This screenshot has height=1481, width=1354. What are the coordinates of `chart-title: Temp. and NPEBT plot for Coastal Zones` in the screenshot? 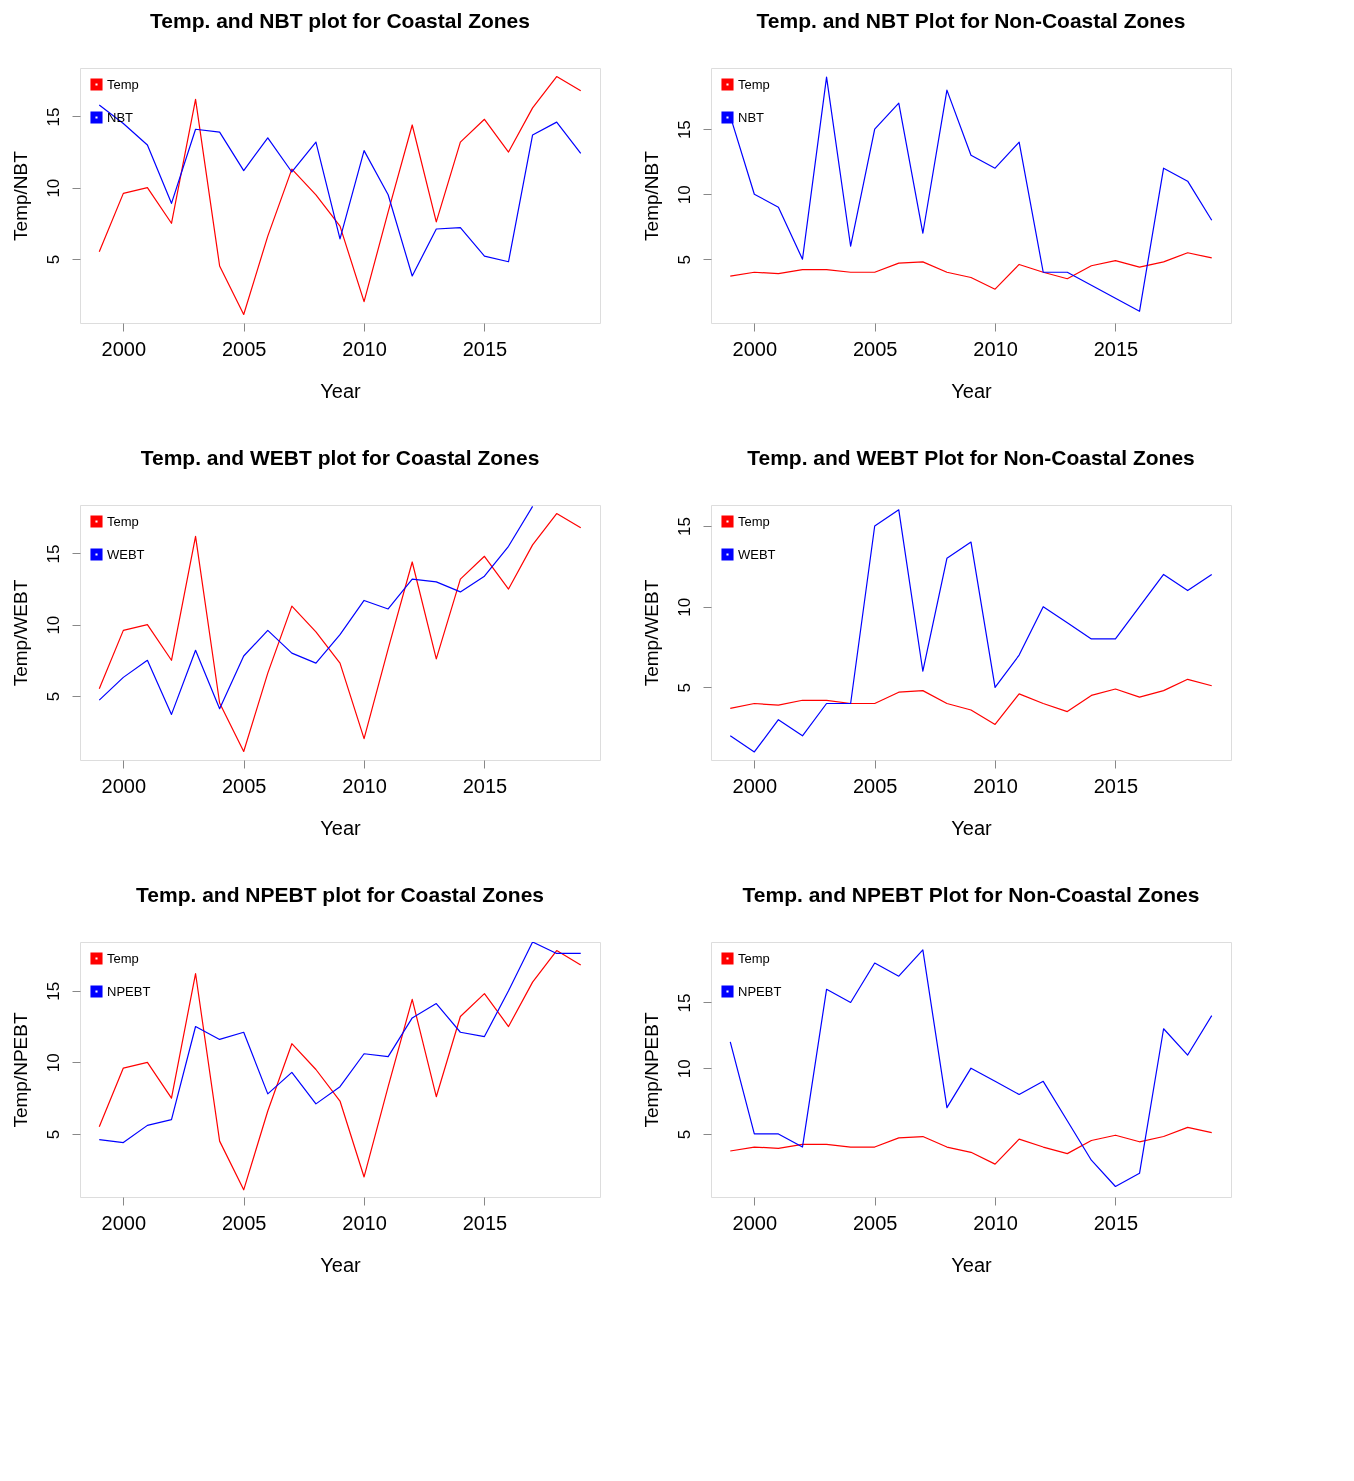 It's located at (340, 894).